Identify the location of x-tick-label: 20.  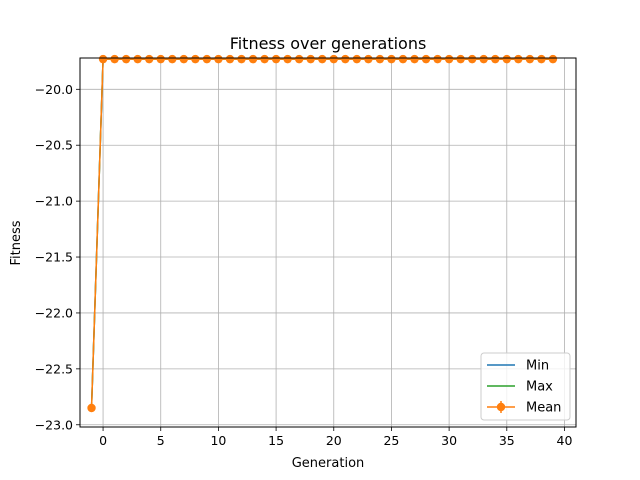
(334, 440).